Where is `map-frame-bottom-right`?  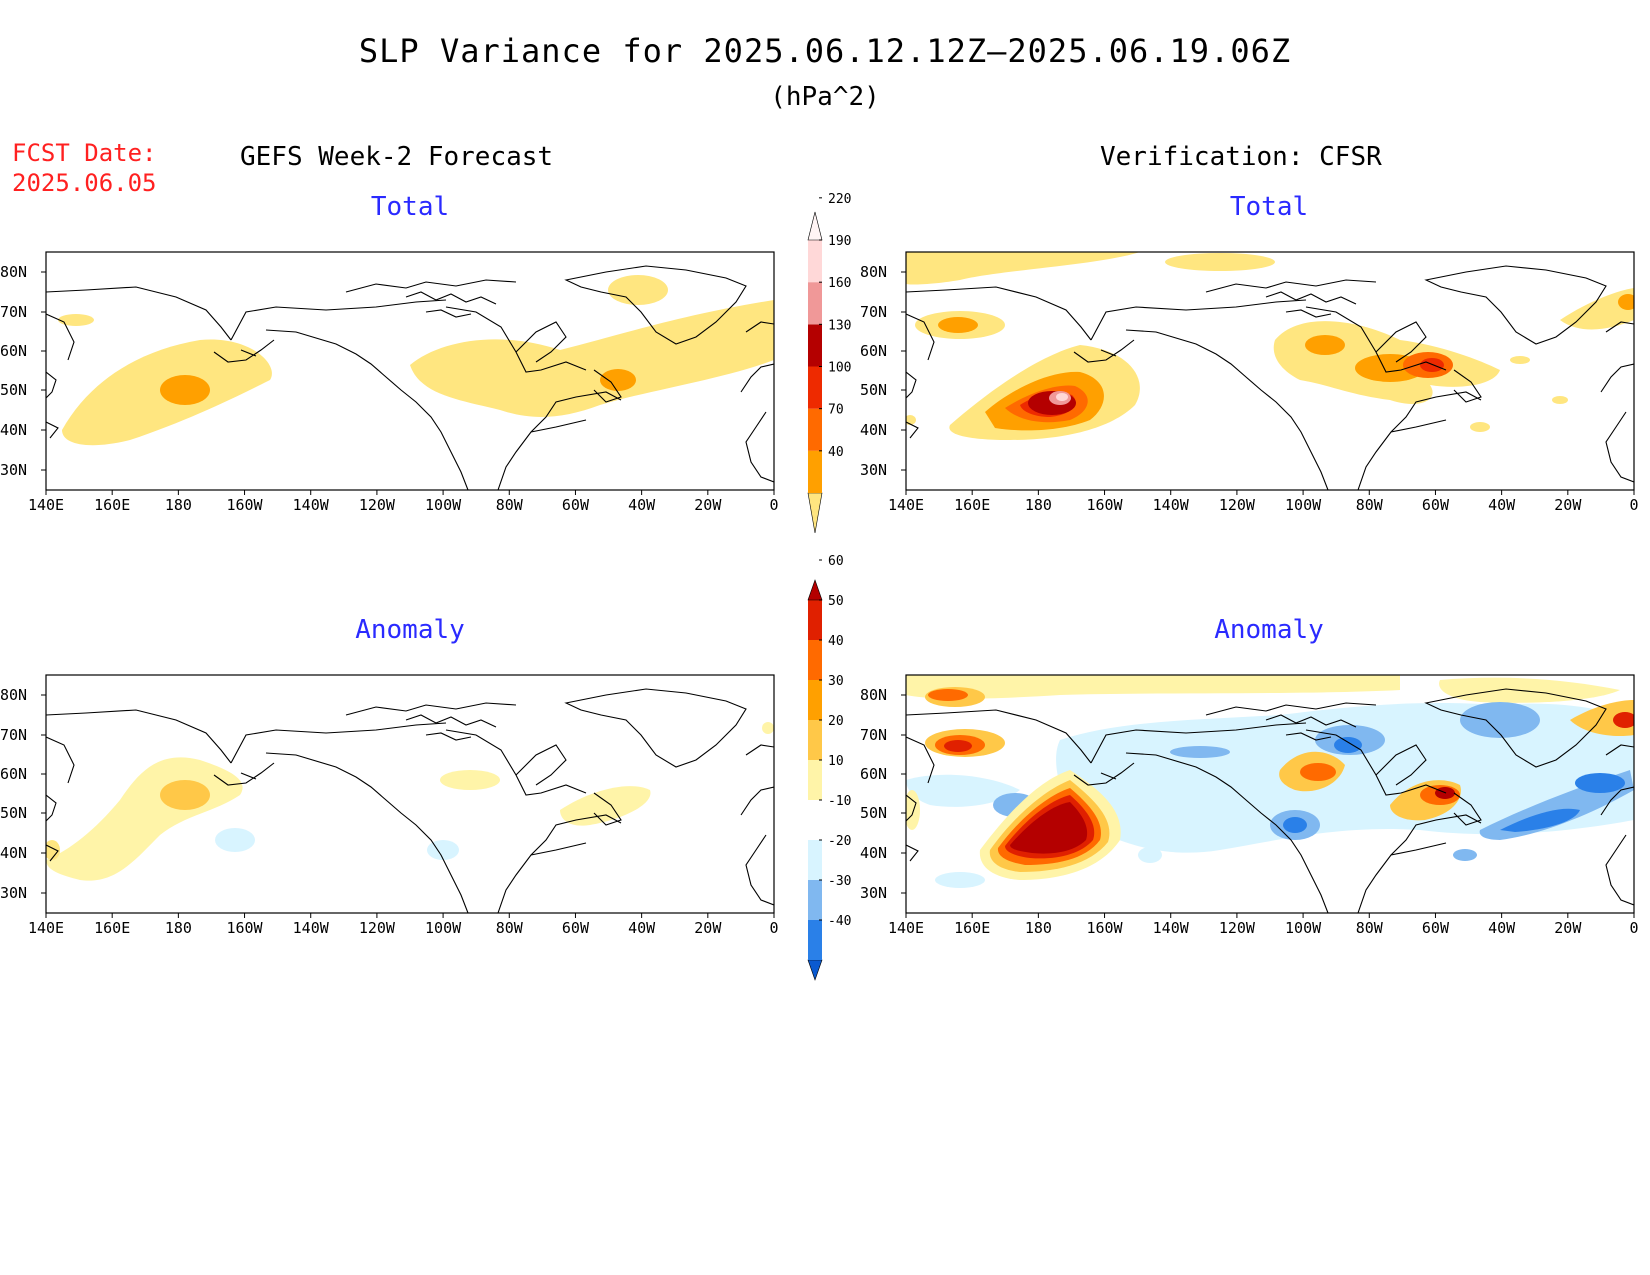
map-frame-bottom-right is located at coordinates (1270, 794).